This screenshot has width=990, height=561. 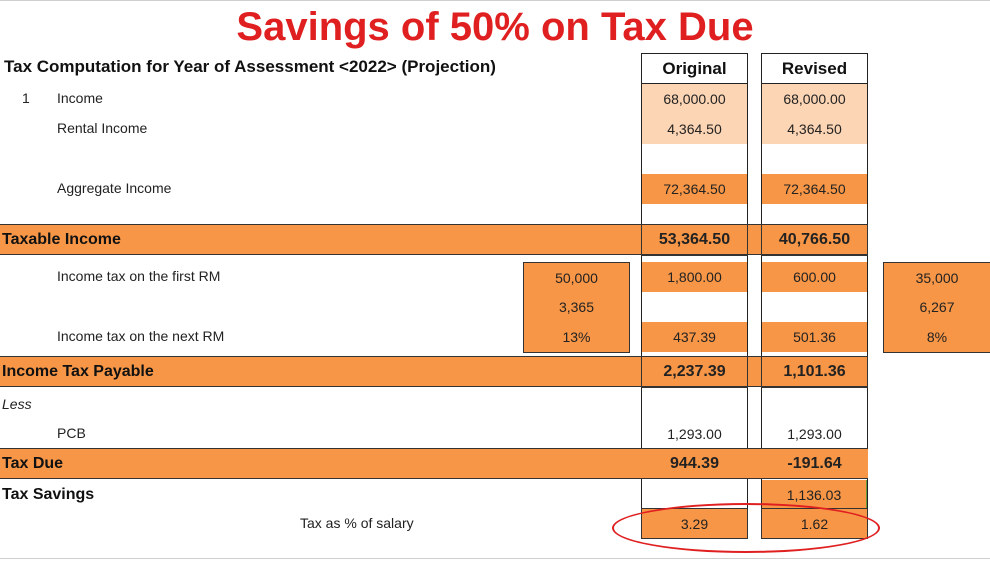 What do you see at coordinates (26, 98) in the screenshot?
I see `income-row-number: 1` at bounding box center [26, 98].